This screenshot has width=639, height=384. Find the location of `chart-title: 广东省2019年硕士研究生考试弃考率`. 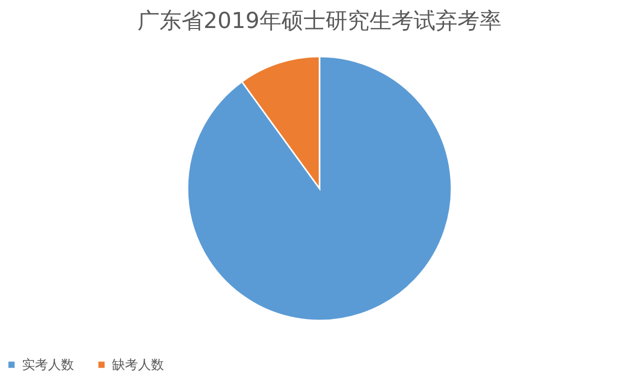

chart-title: 广东省2019年硕士研究生考试弃考率 is located at coordinates (320, 21).